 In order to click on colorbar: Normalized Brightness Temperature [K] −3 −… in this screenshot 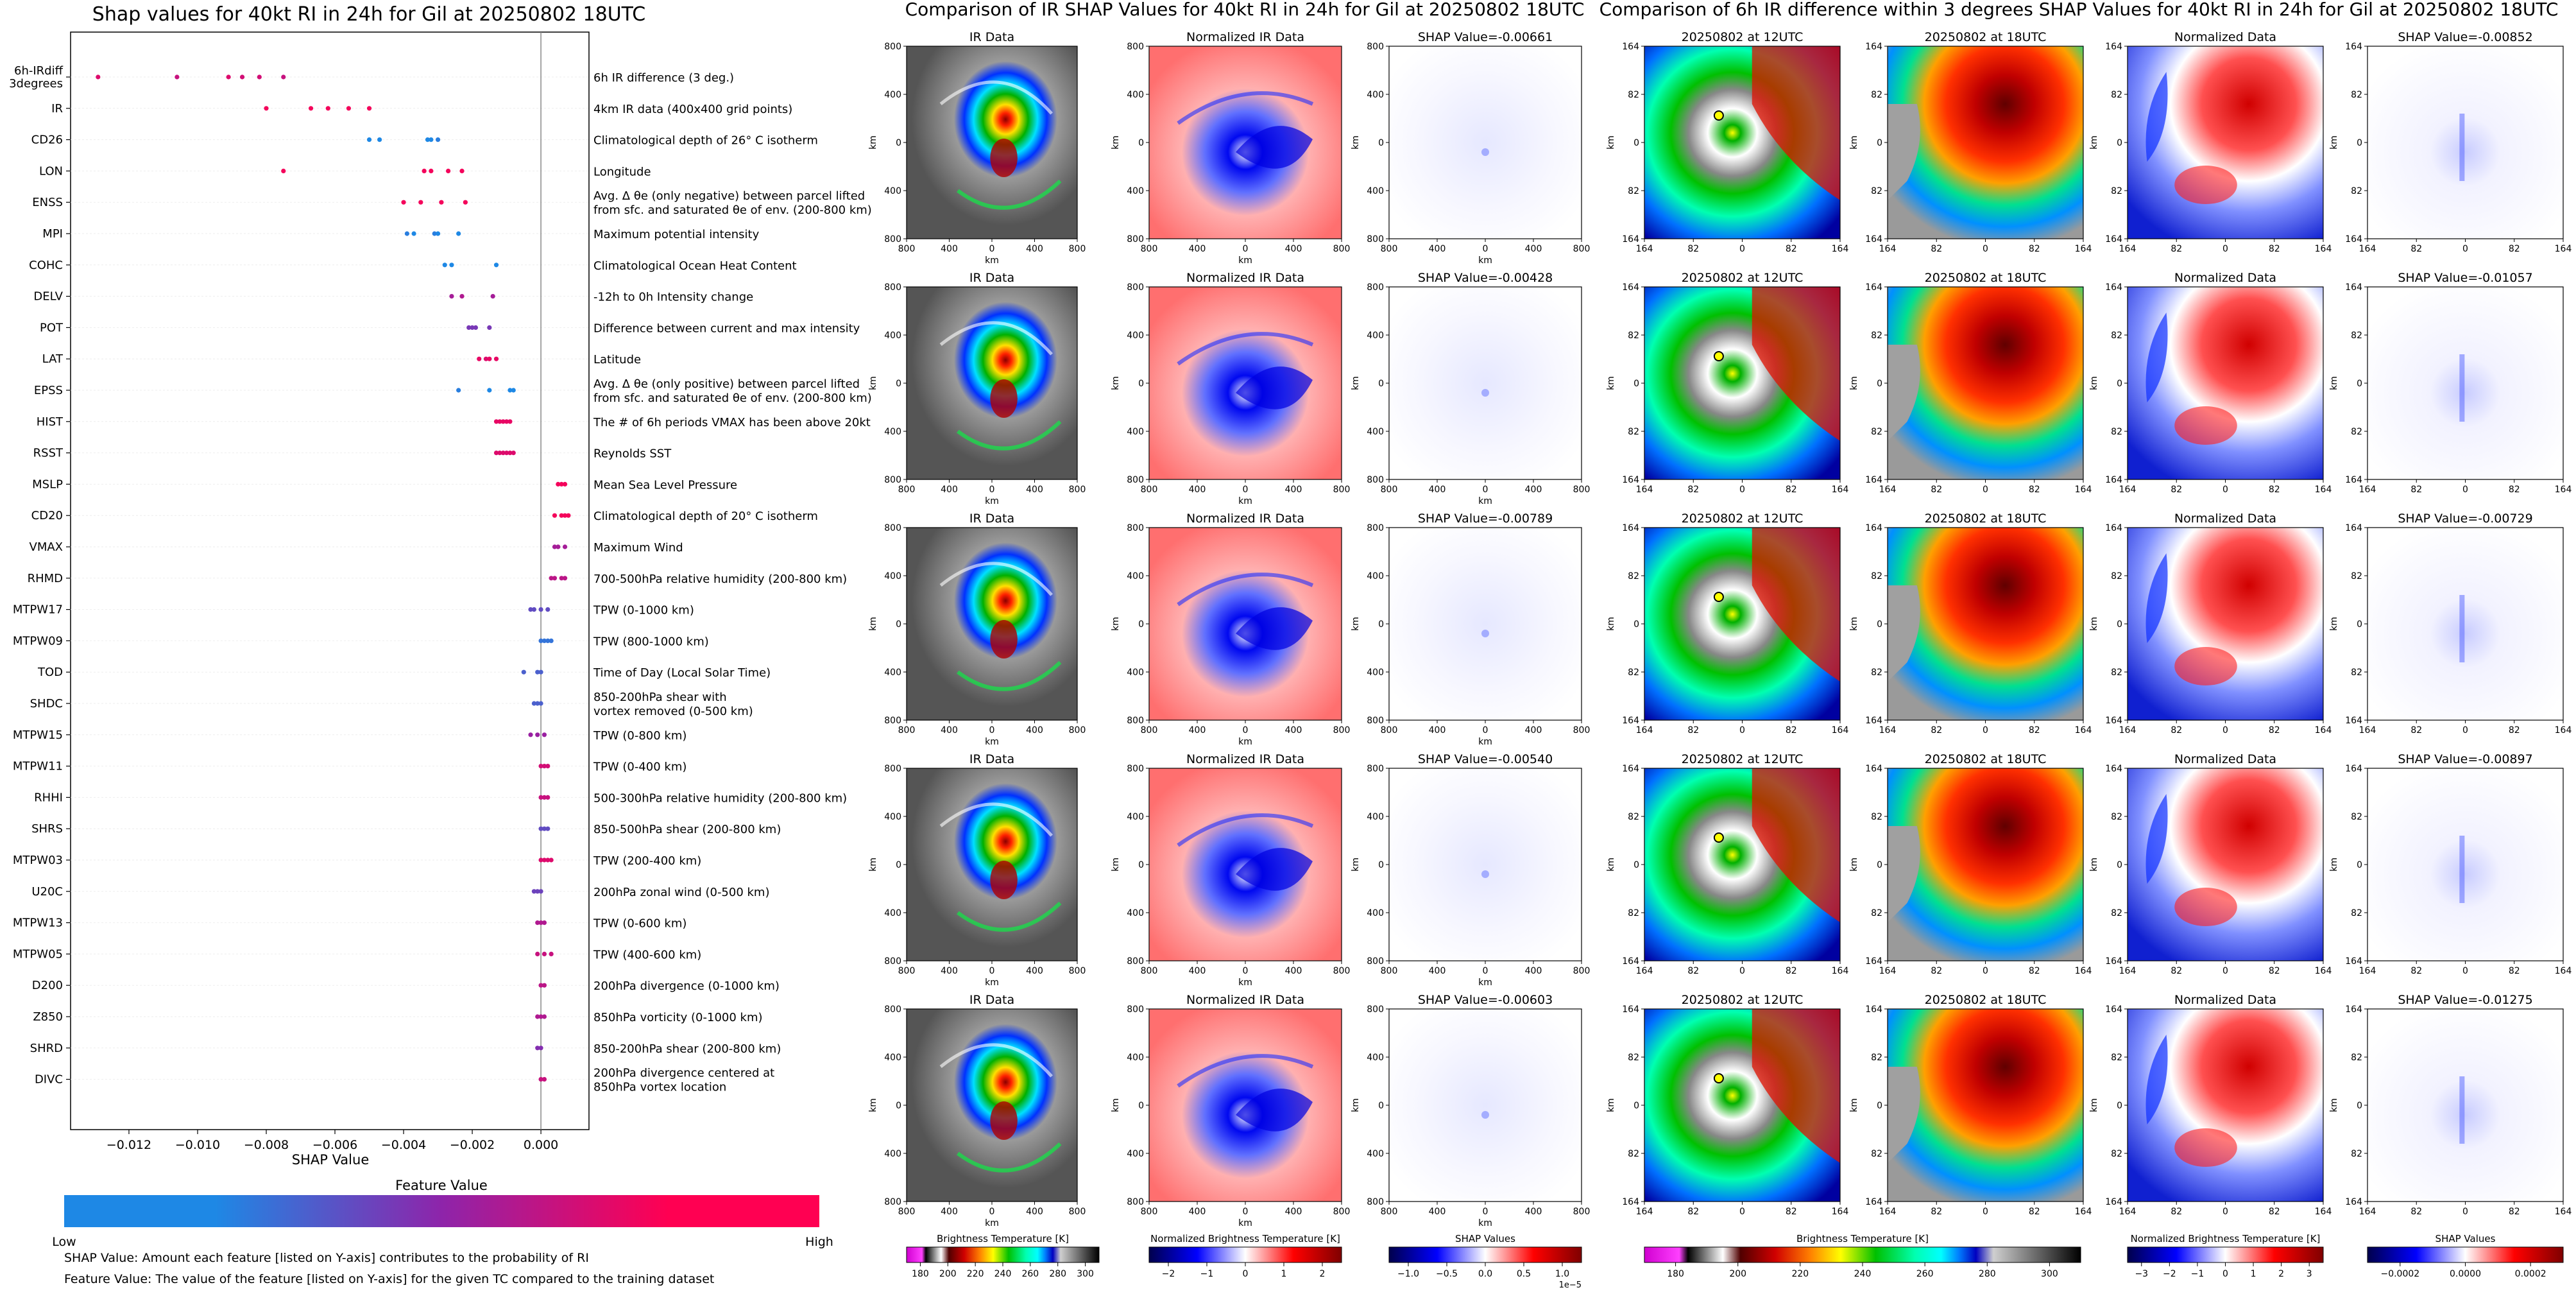, I will do `click(2225, 1256)`.